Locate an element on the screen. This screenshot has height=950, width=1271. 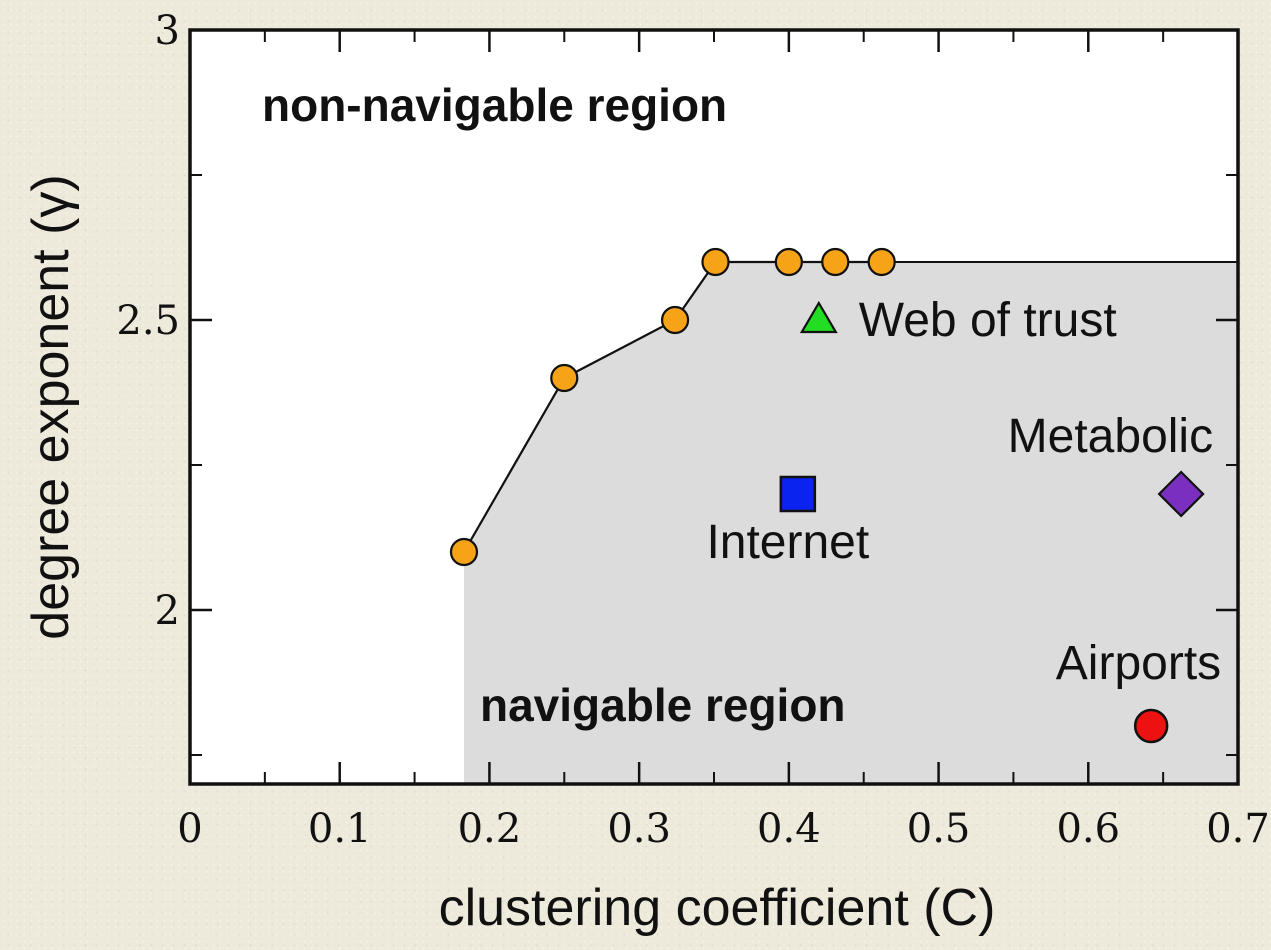
x-tick-label: 0 is located at coordinates (189, 829).